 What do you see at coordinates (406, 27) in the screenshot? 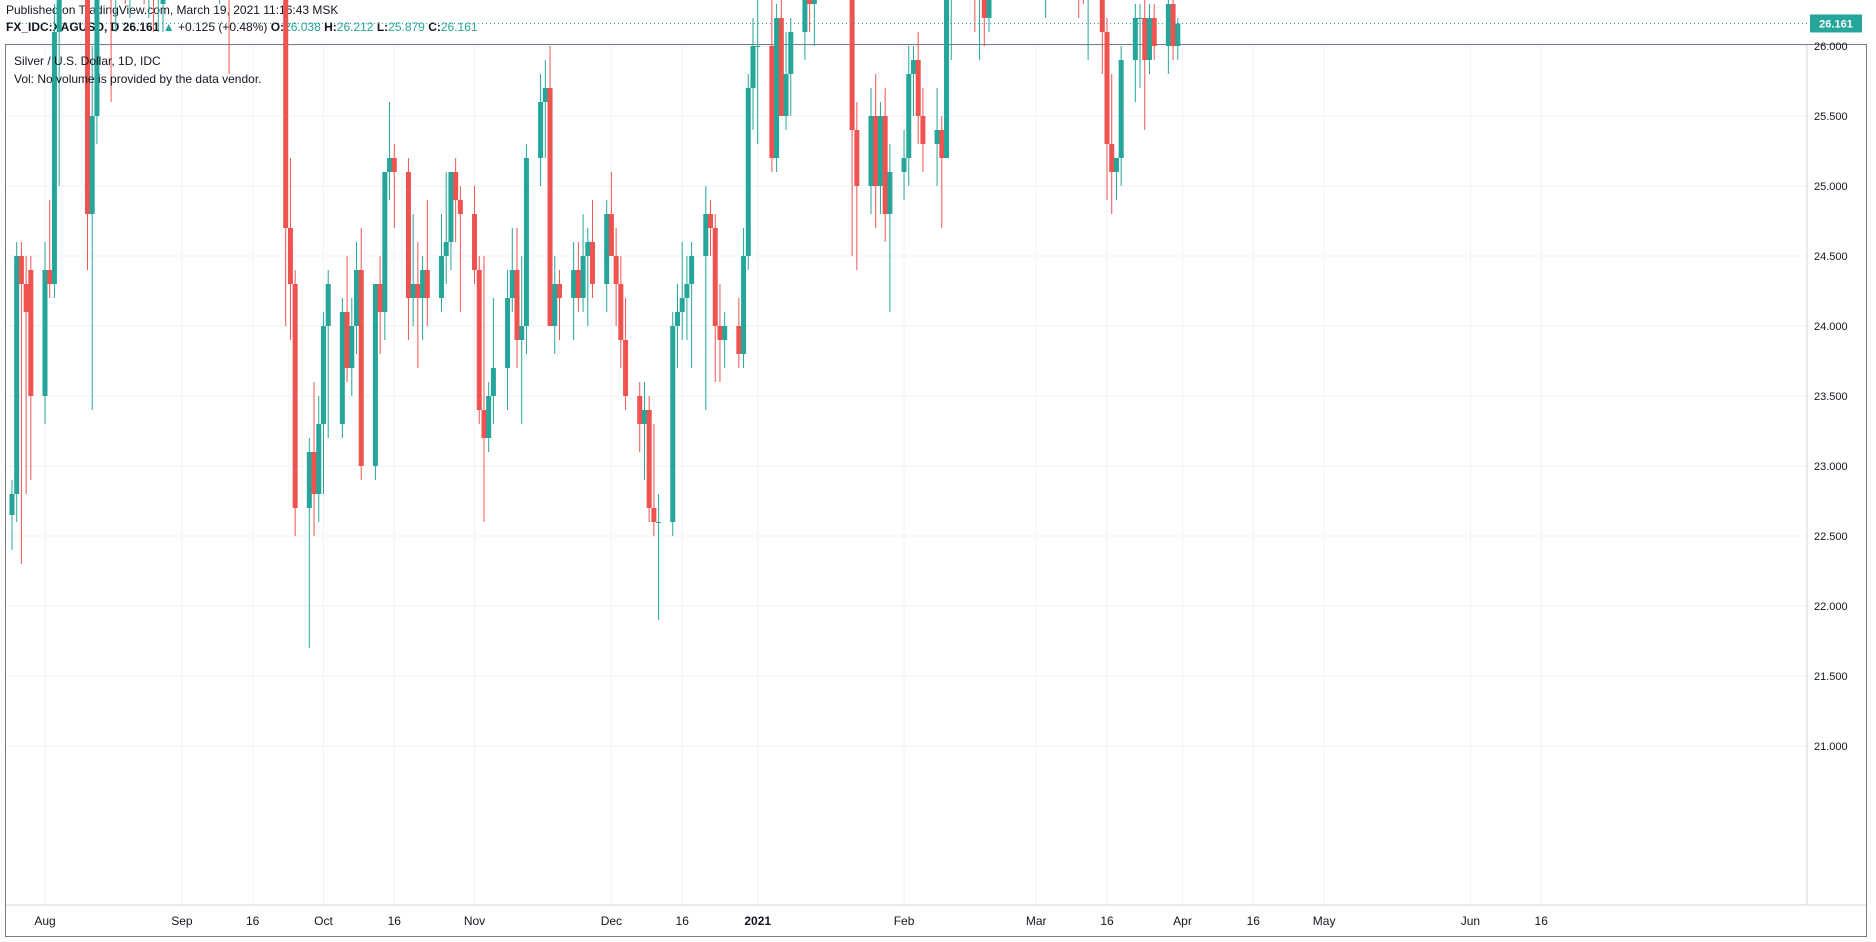
I see `low-value: 25.879` at bounding box center [406, 27].